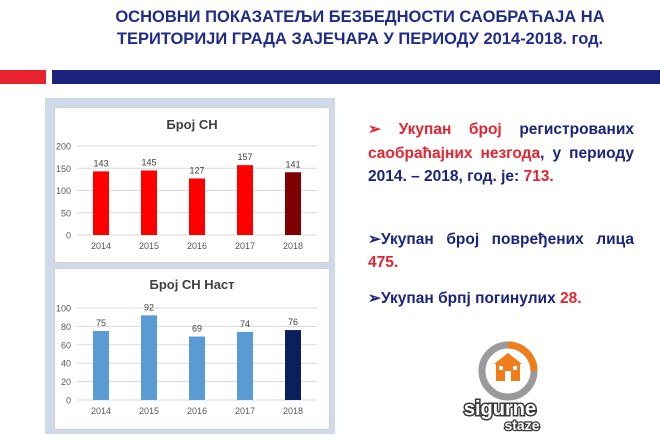 The height and width of the screenshot is (440, 660). I want to click on logo-arc-icon, so click(522, 356).